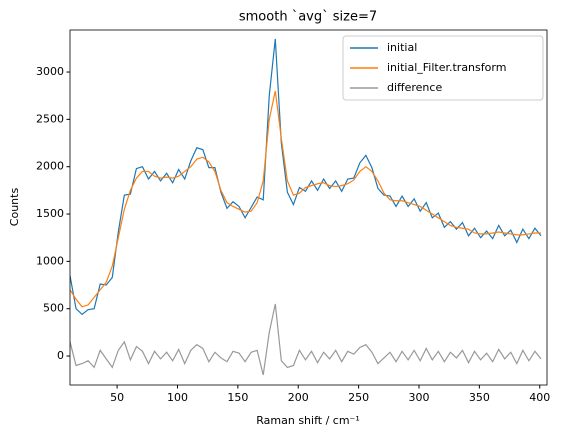  Describe the element at coordinates (446, 67) in the screenshot. I see `legend-label: initial_Filter.transform` at that location.